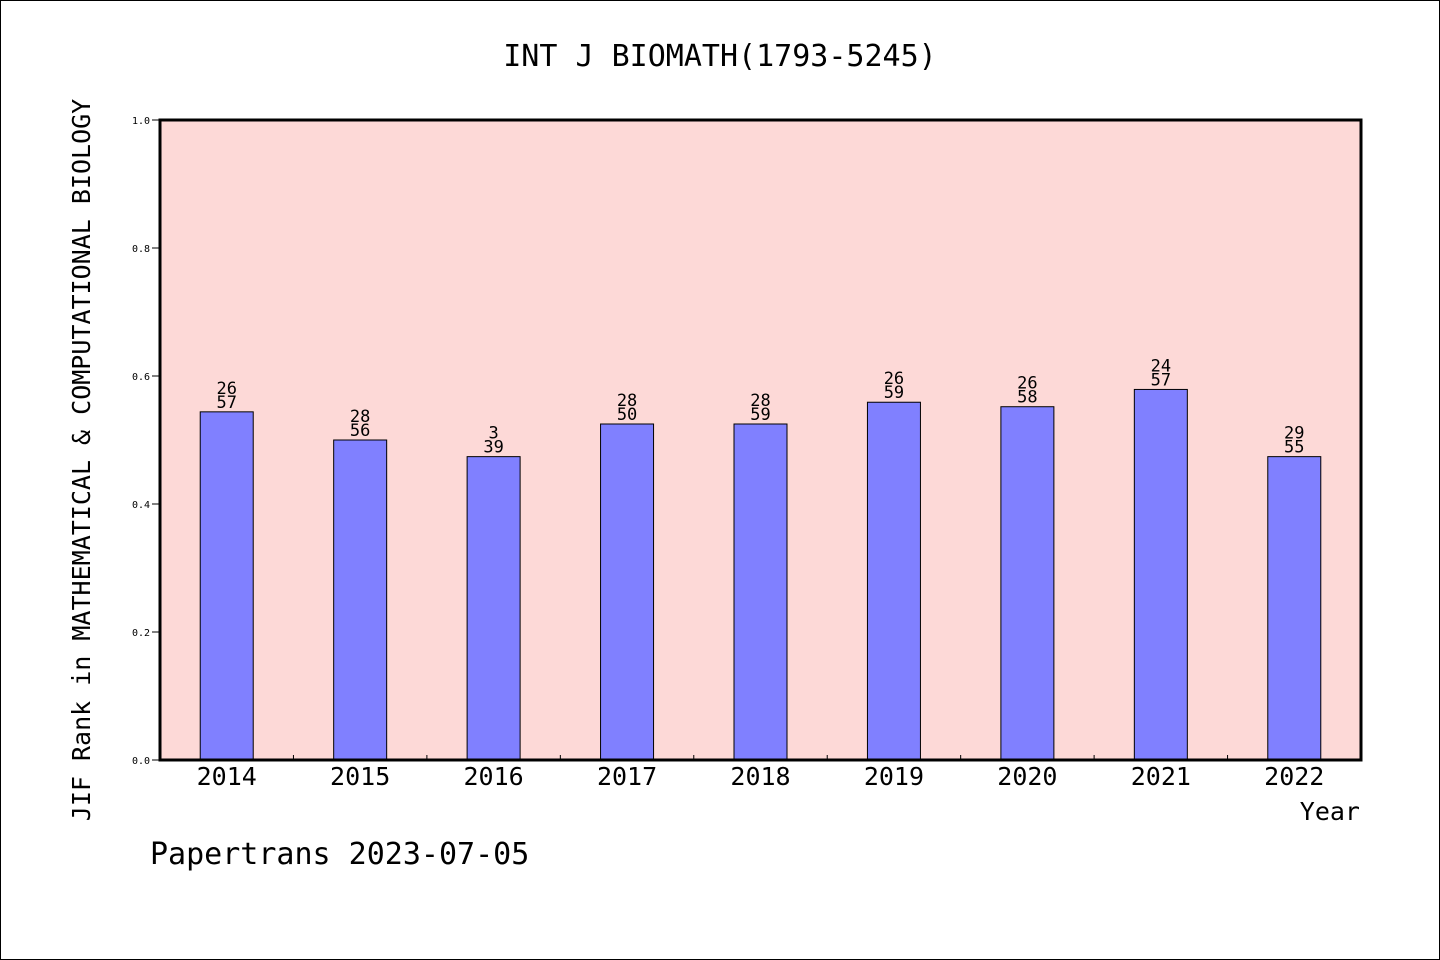 Image resolution: width=1440 pixels, height=960 pixels. Describe the element at coordinates (760, 776) in the screenshot. I see `x-tick-label: 2018` at that location.